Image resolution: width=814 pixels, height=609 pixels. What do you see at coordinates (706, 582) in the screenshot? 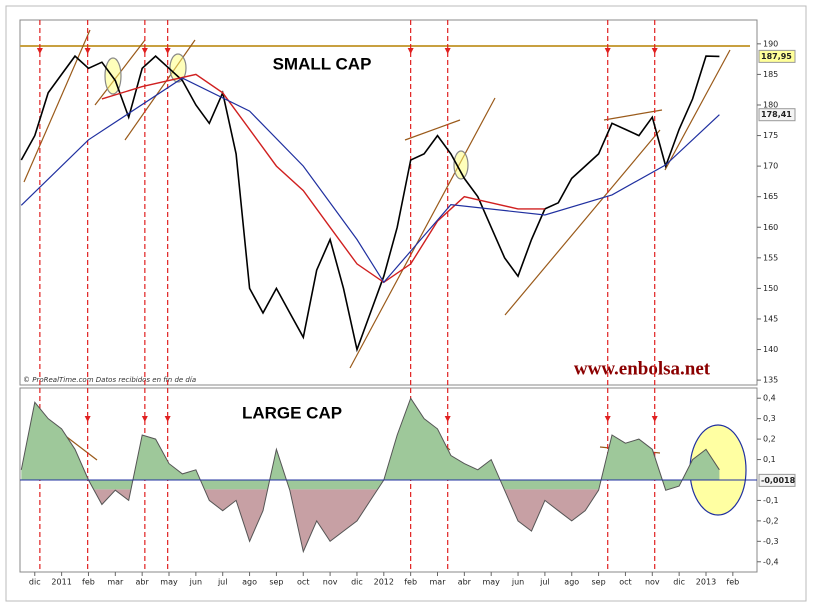
I see `x-tick-label: 2013` at bounding box center [706, 582].